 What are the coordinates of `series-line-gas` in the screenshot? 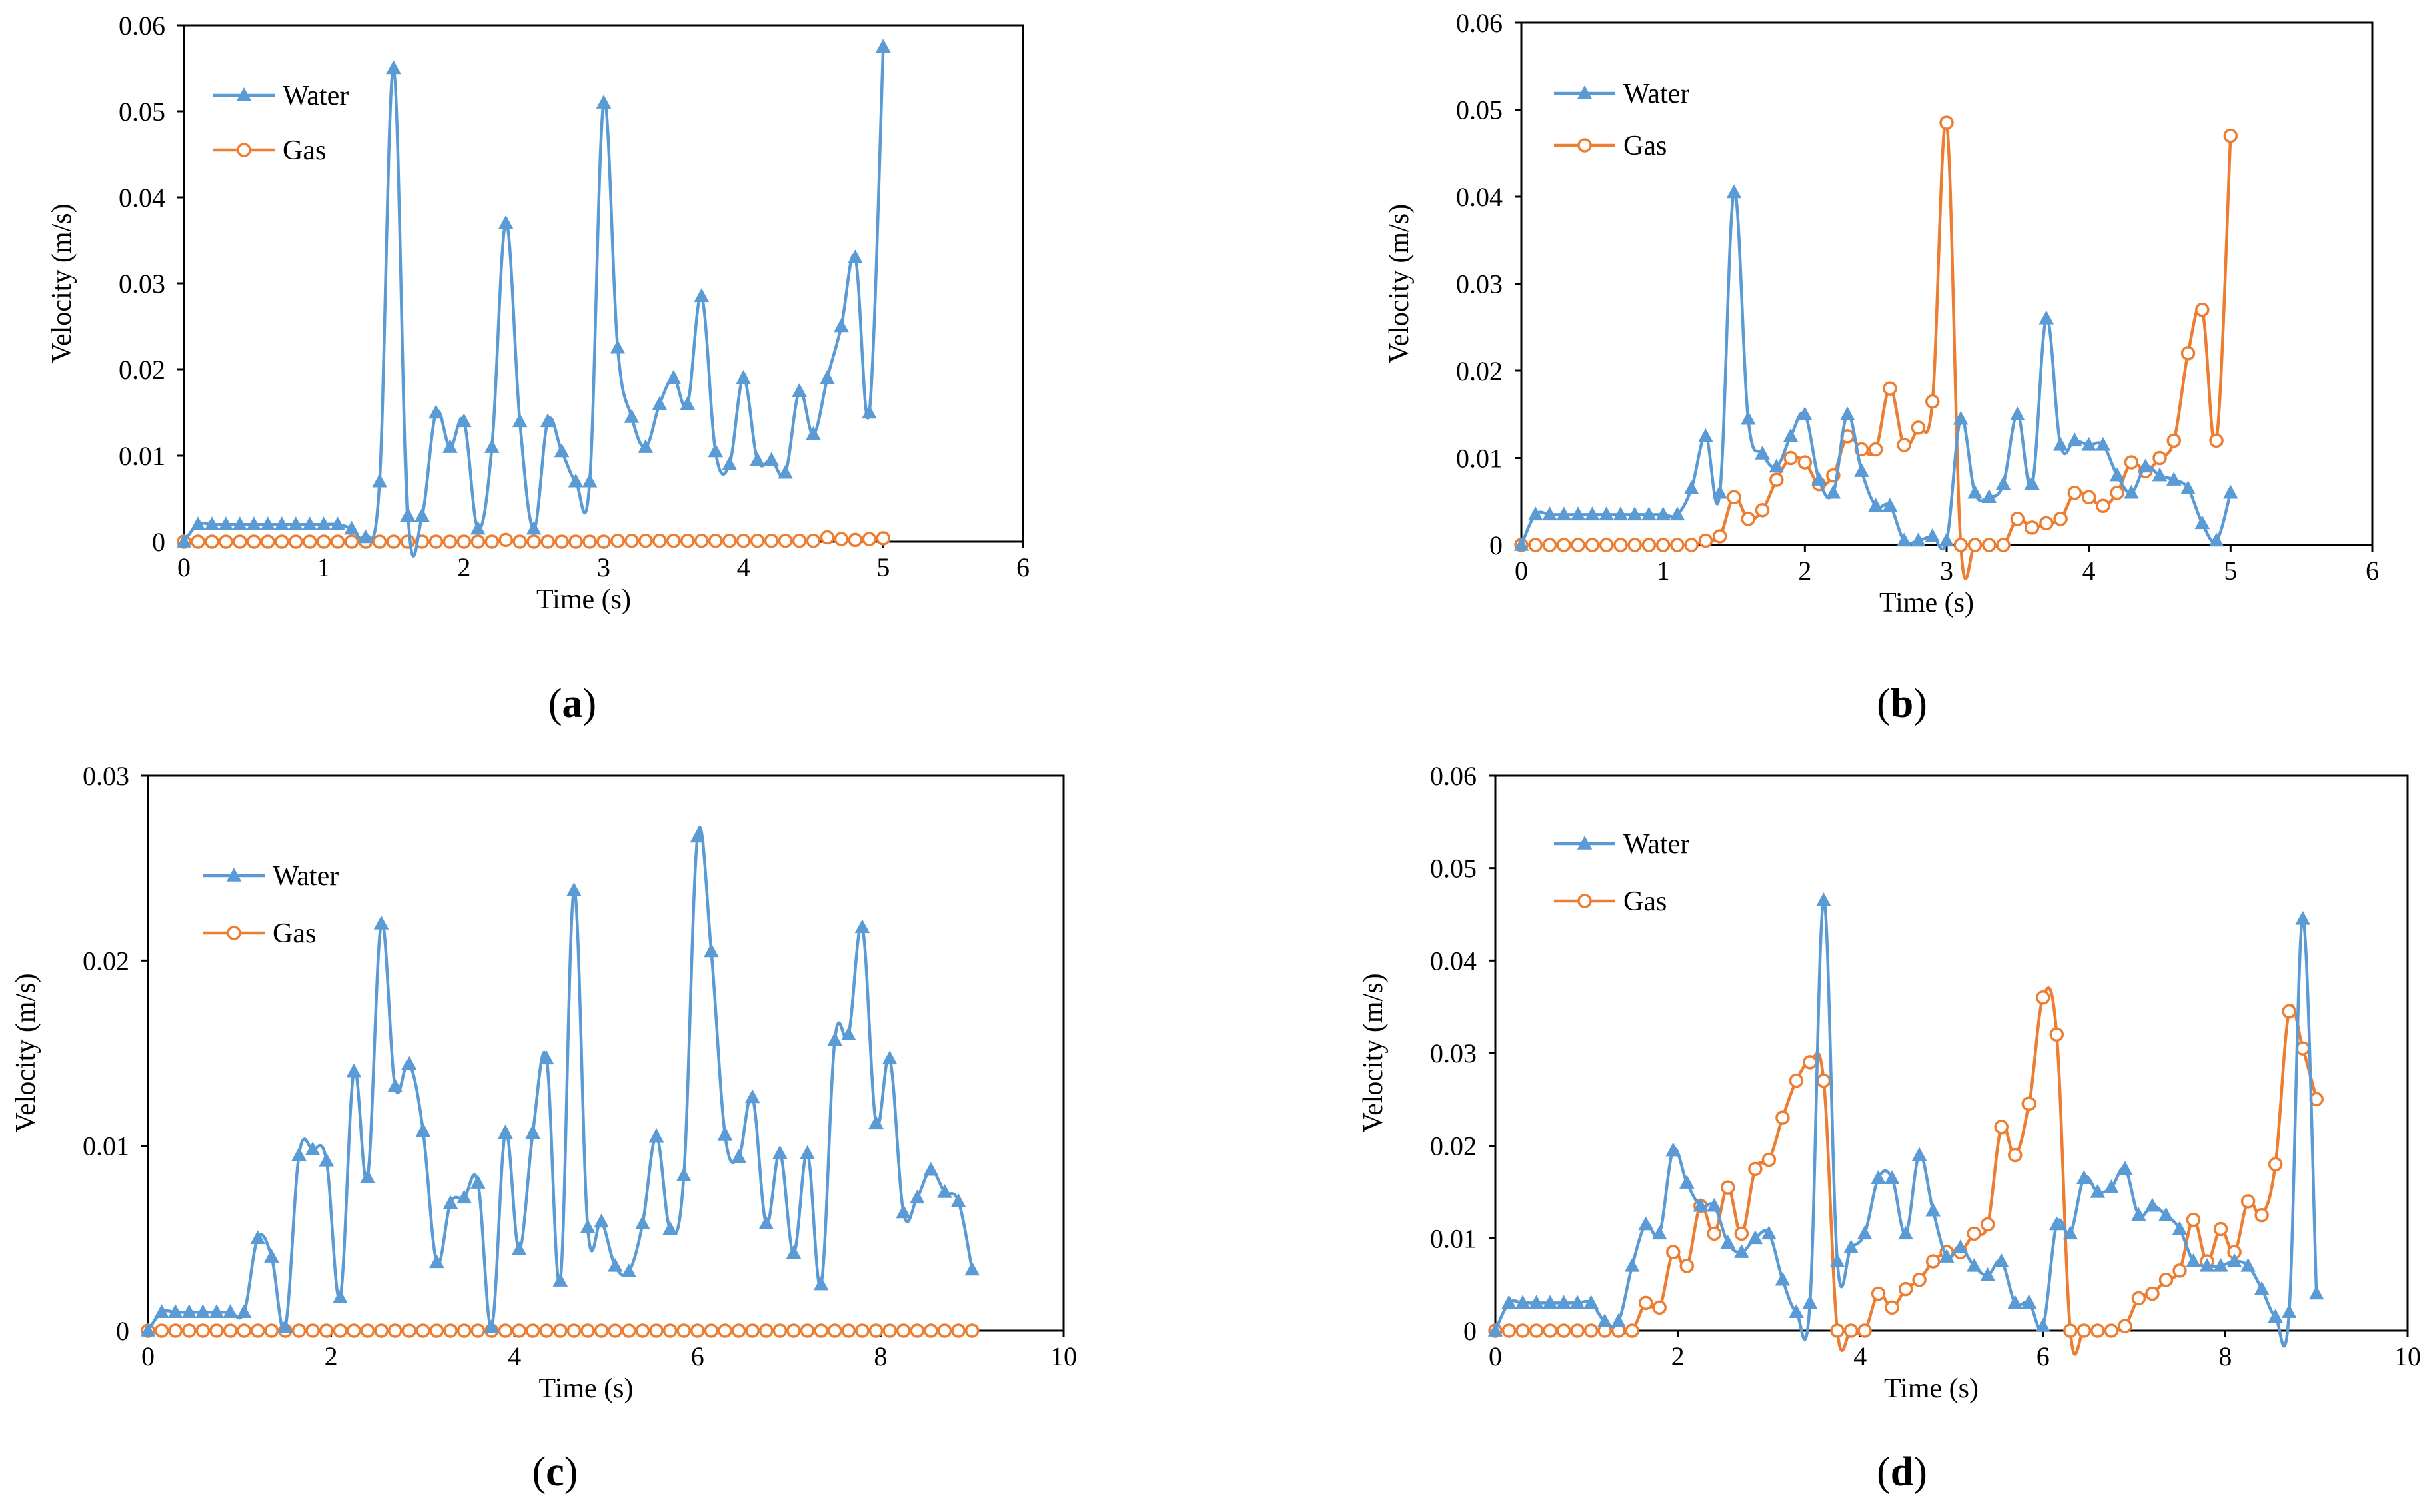 It's located at (1906, 1171).